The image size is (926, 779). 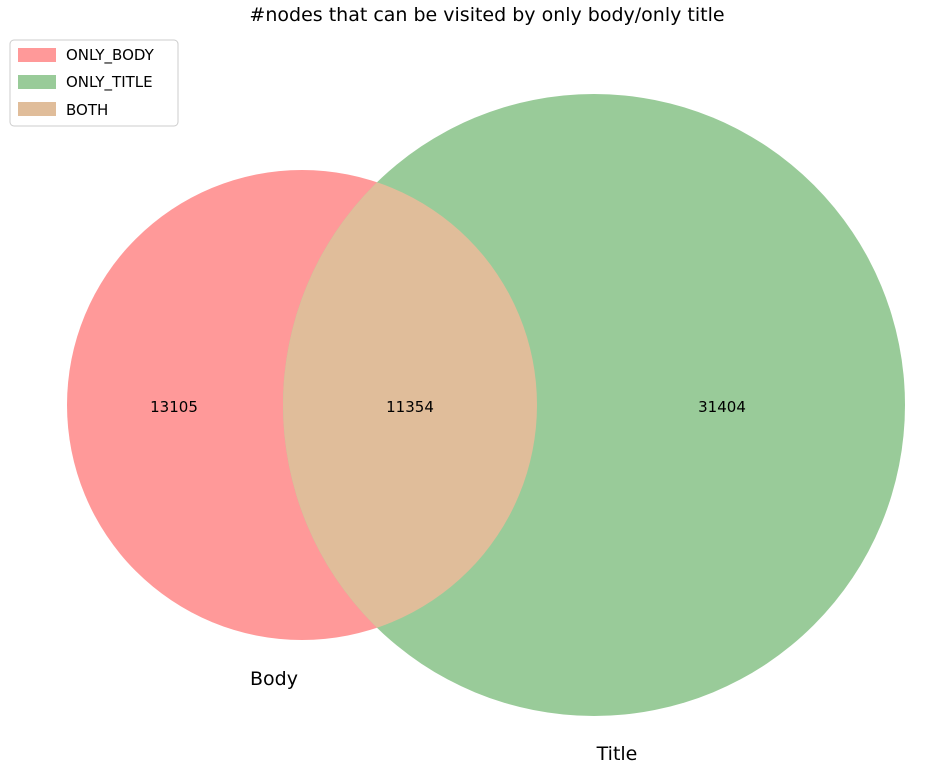 I want to click on legend-label-both: BOTH, so click(x=87, y=110).